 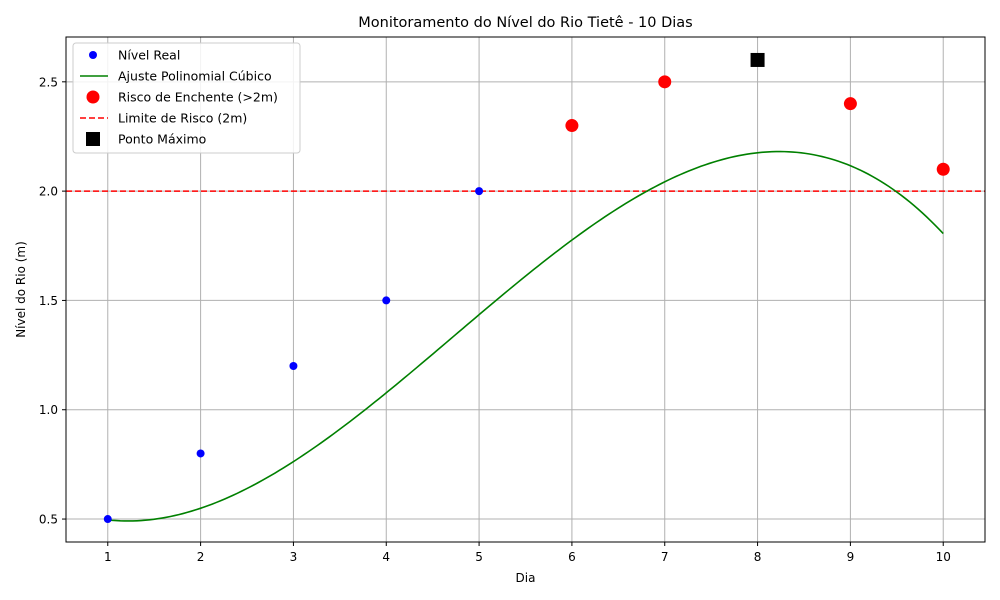 I want to click on x-tick-label: 2, so click(x=201, y=557).